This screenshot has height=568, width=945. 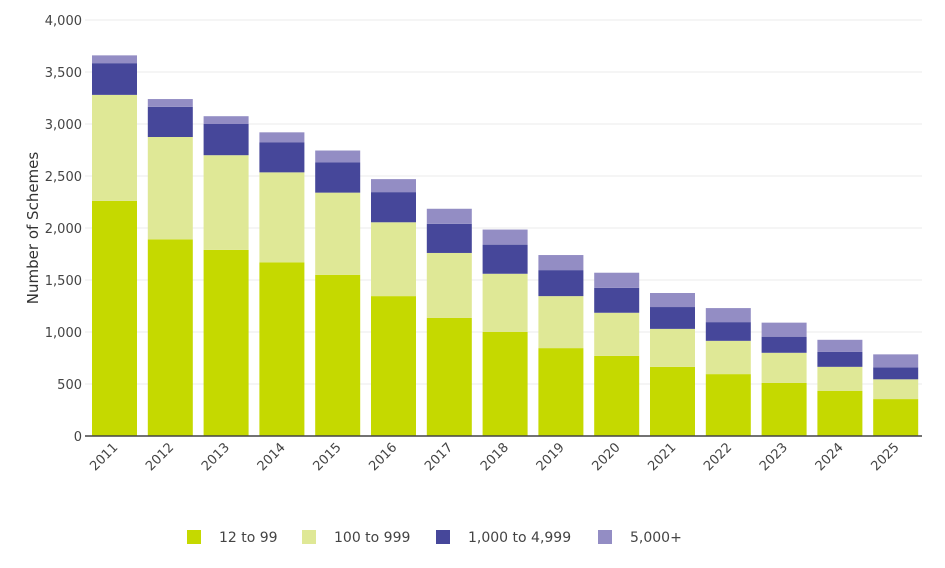 What do you see at coordinates (519, 538) in the screenshot?
I see `legend-label: 1,000 to 4,999` at bounding box center [519, 538].